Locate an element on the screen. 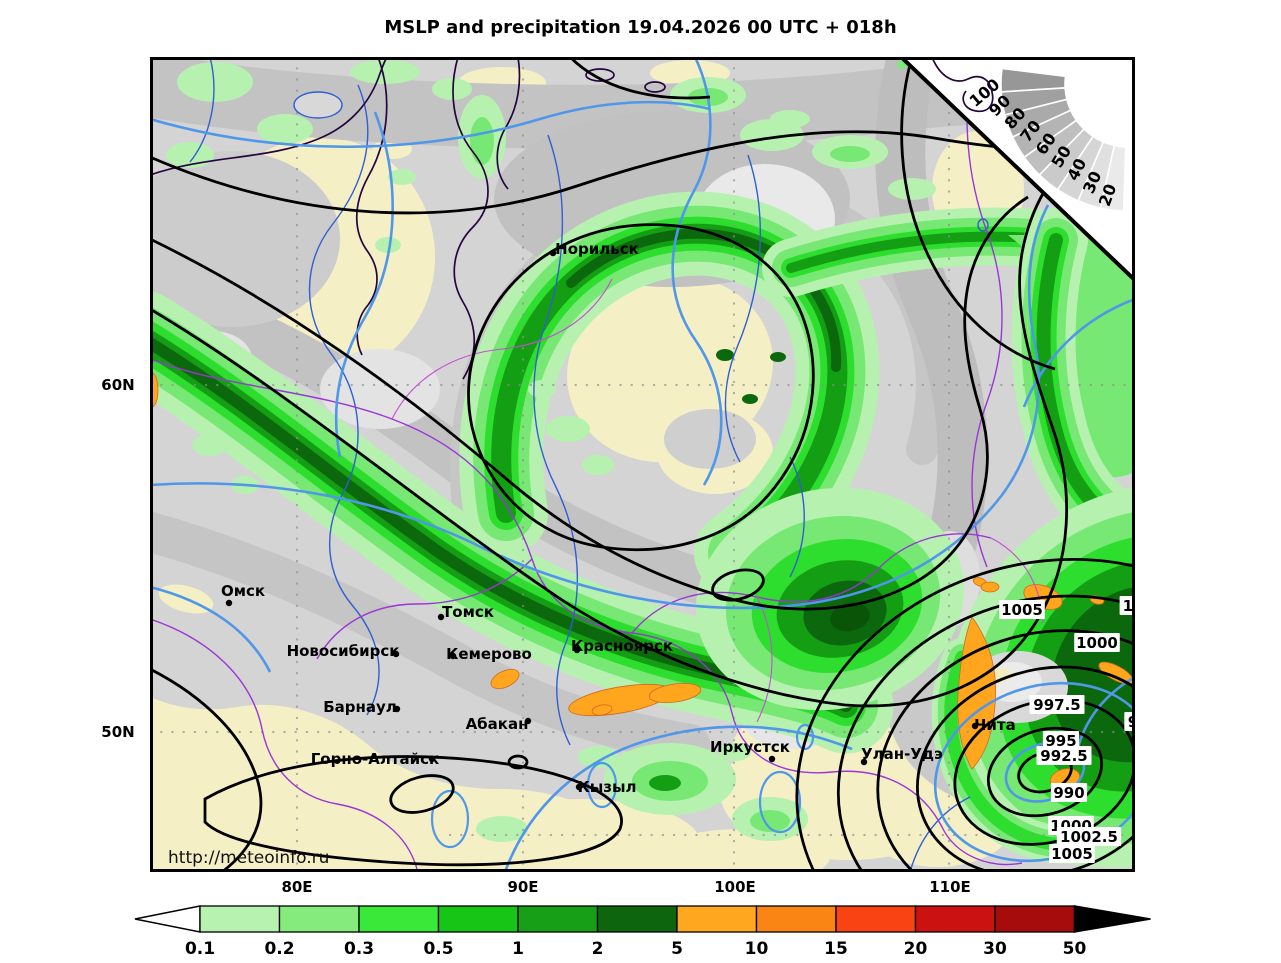 Image resolution: width=1281 pixels, height=963 pixels. pressure-label: 990 is located at coordinates (1068, 793).